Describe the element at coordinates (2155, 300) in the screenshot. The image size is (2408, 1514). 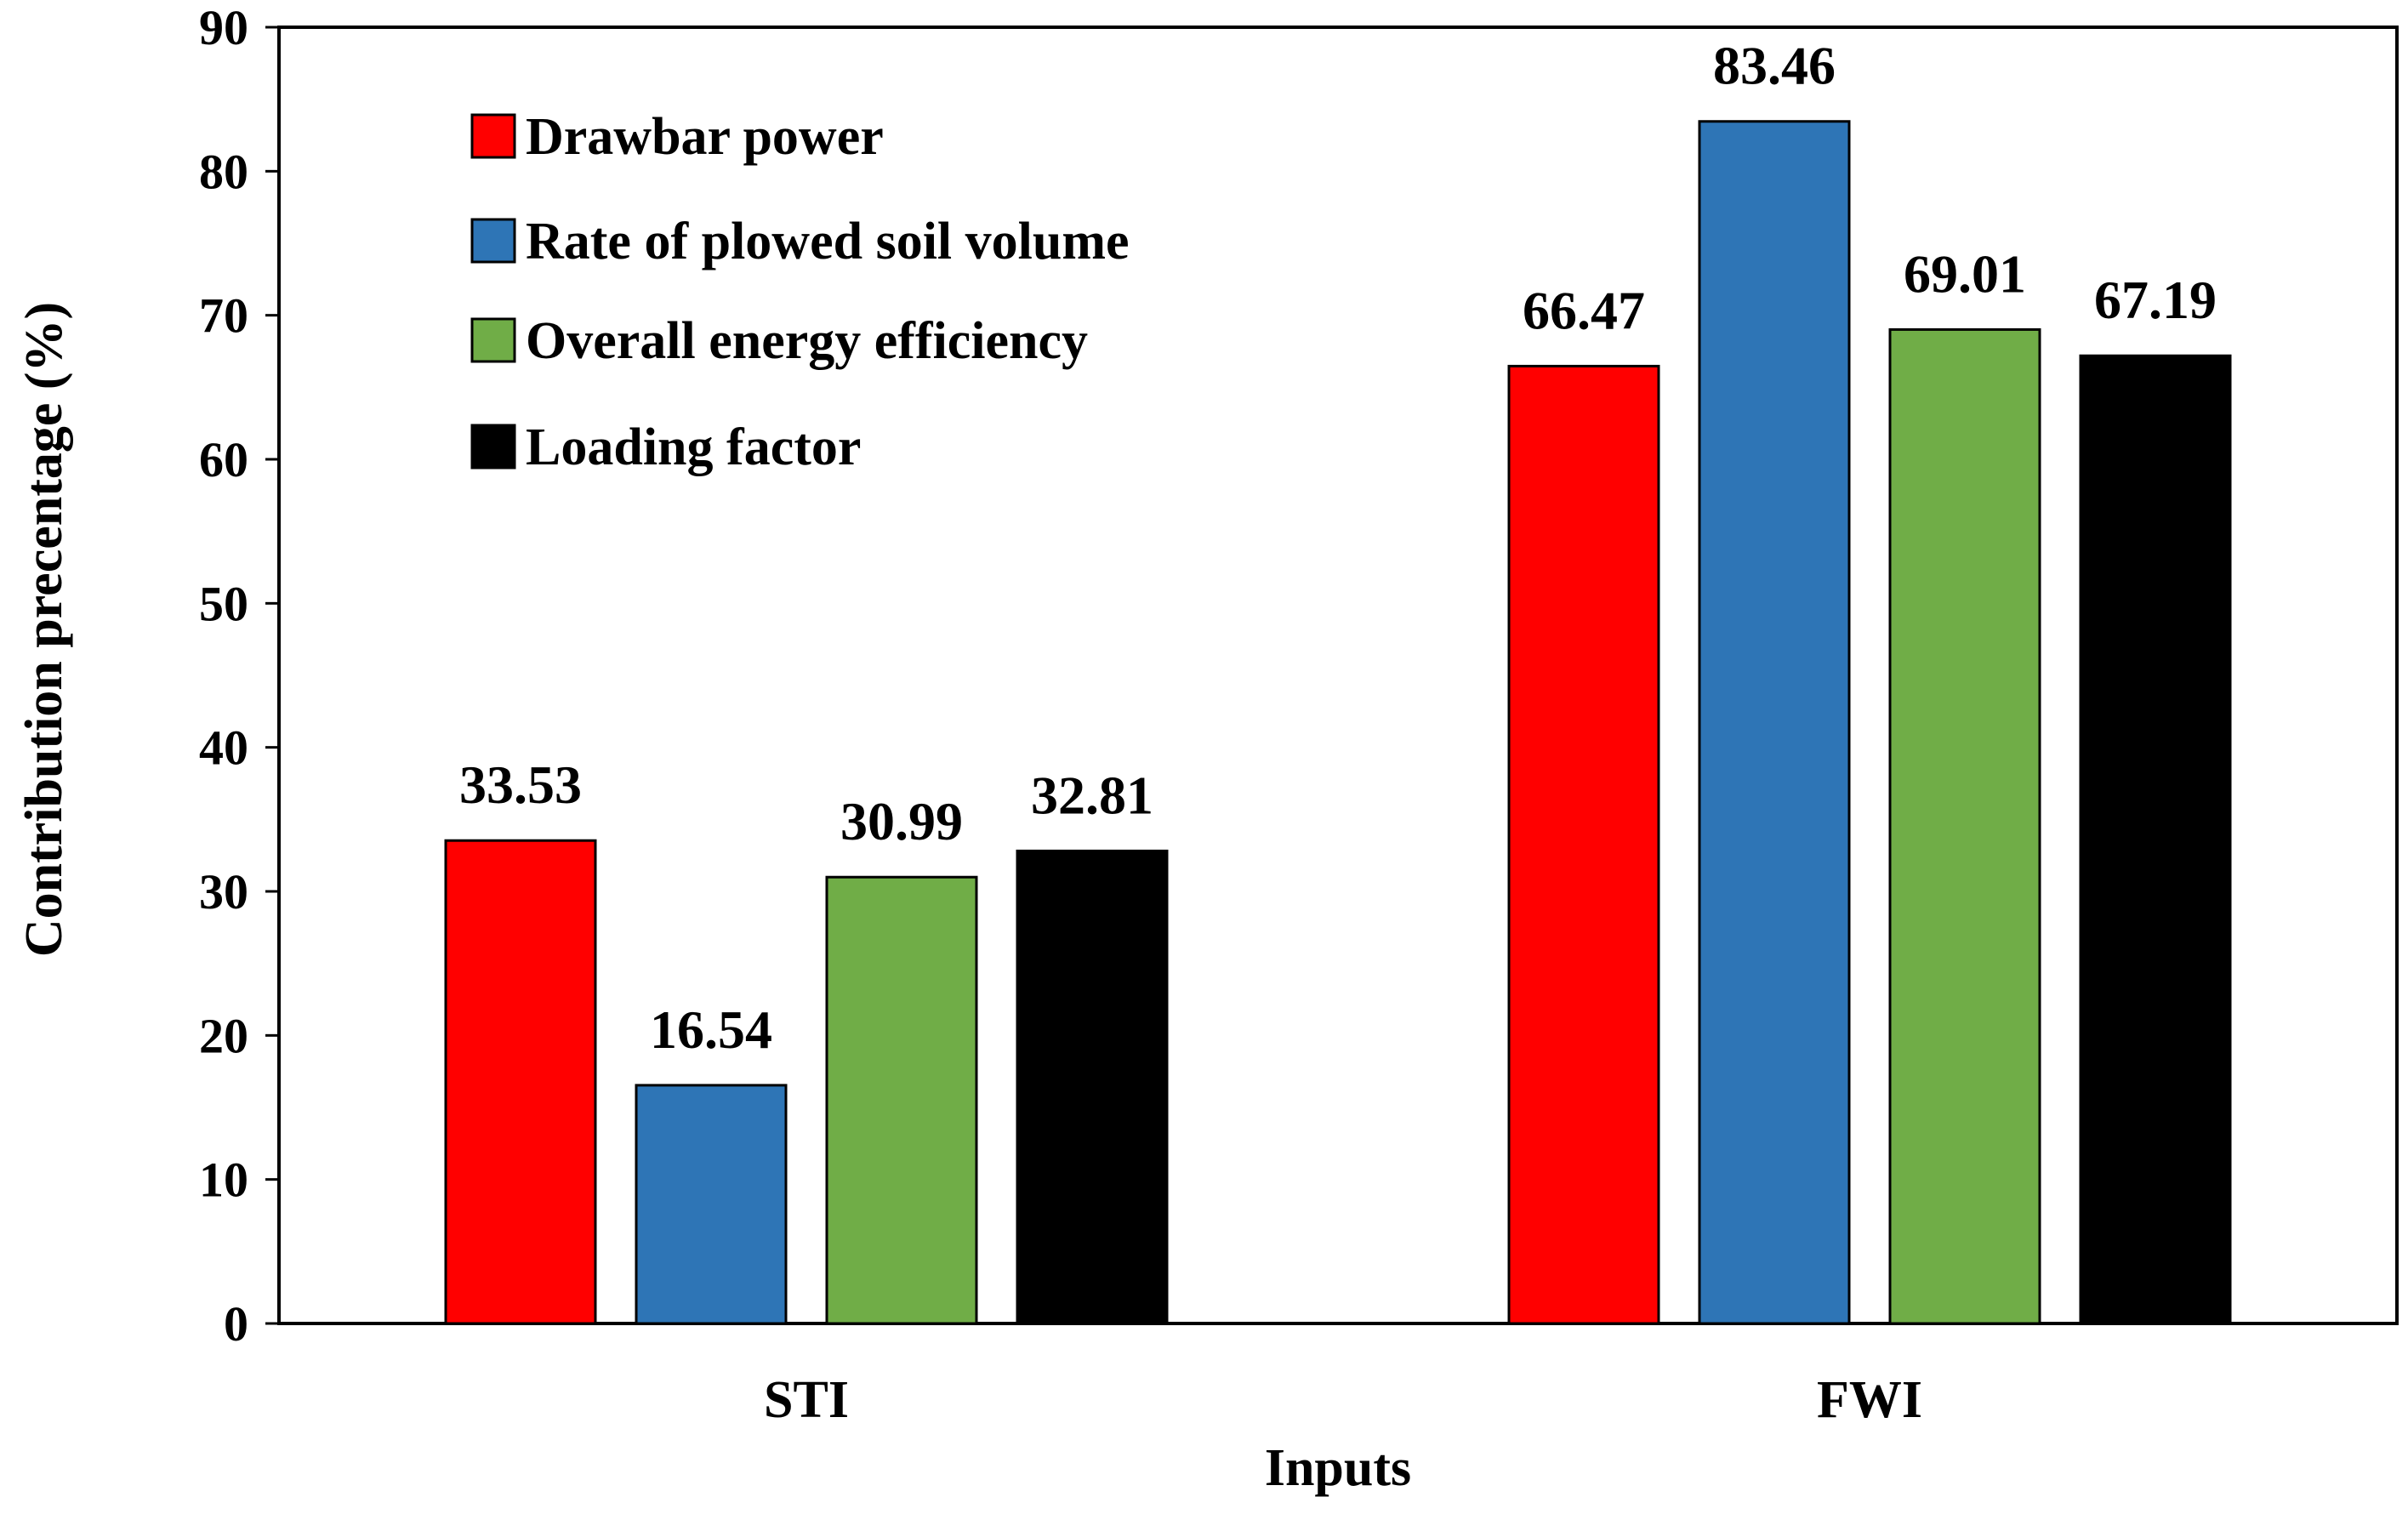
I see `data-label: 67.19` at that location.